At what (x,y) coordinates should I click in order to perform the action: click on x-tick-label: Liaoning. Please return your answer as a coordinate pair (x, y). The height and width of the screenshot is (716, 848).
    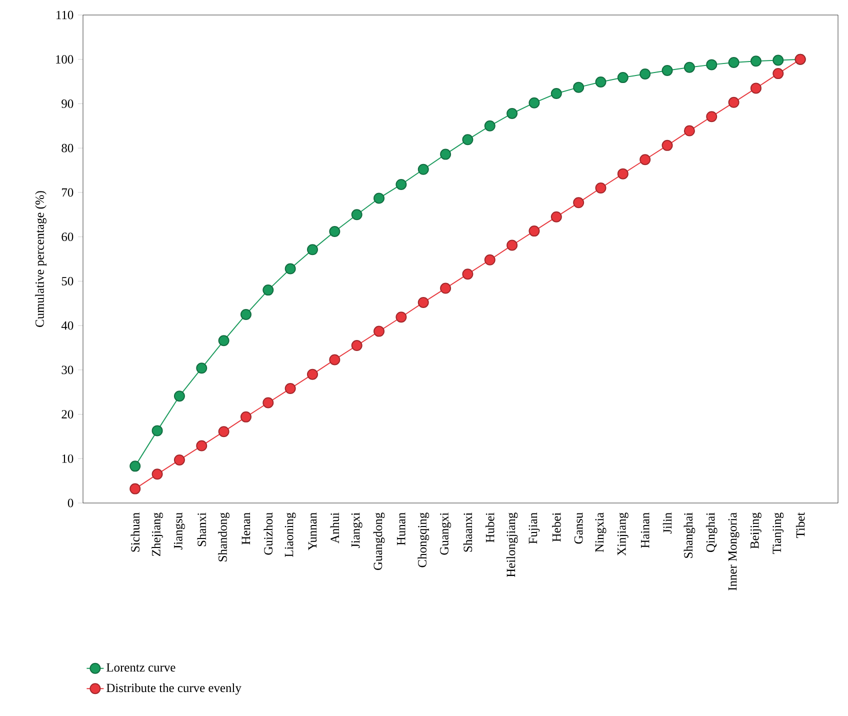
    Looking at the image, I should click on (290, 534).